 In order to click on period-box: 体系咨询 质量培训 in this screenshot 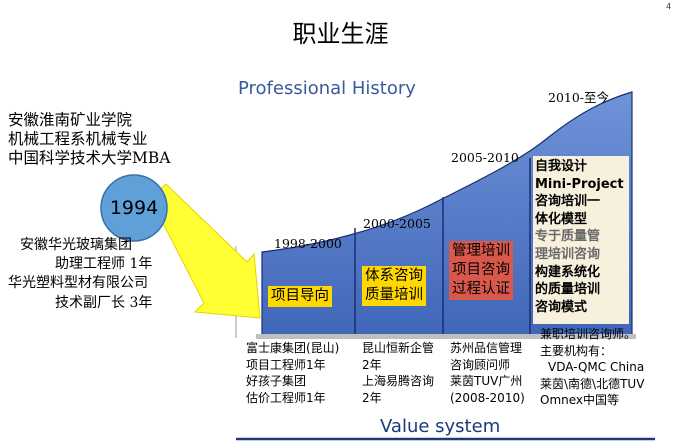, I will do `click(394, 286)`.